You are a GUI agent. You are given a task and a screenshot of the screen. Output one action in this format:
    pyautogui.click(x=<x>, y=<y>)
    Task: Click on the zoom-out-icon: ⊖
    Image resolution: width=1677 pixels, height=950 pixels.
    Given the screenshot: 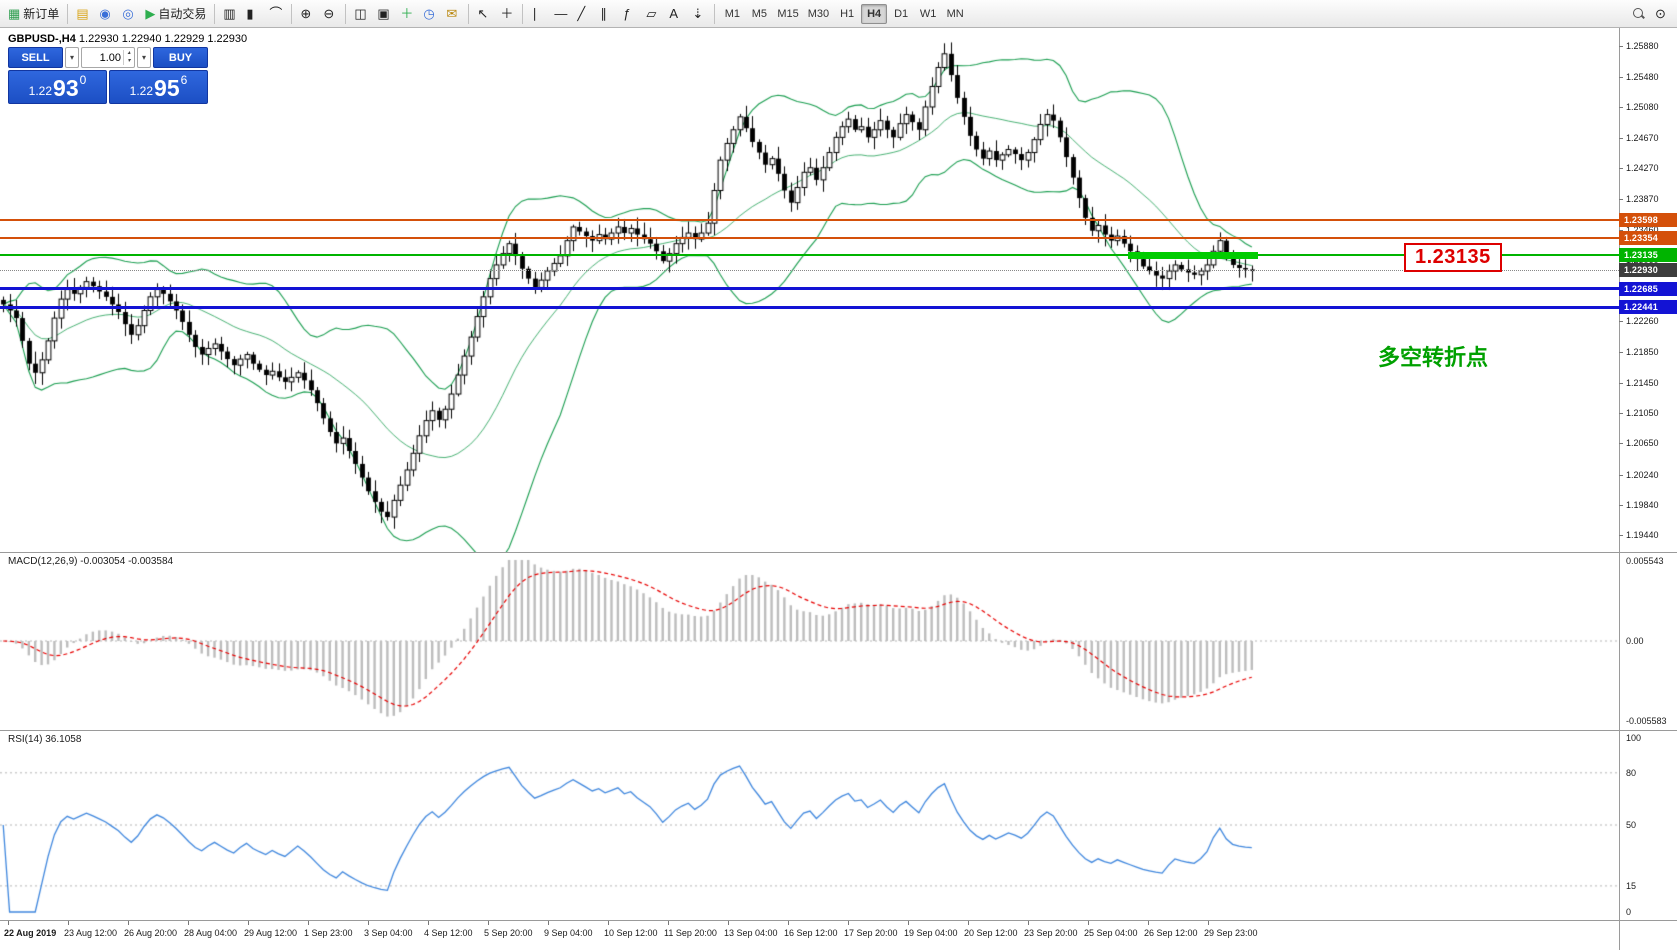 What is the action you would take?
    pyautogui.click(x=329, y=13)
    